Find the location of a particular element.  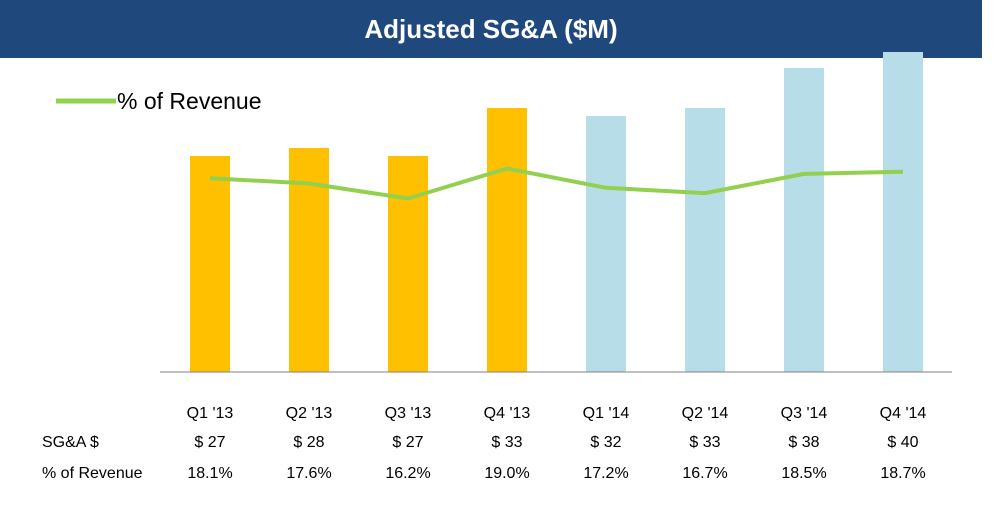

table-cell-0-3: $ 33 is located at coordinates (506, 442).